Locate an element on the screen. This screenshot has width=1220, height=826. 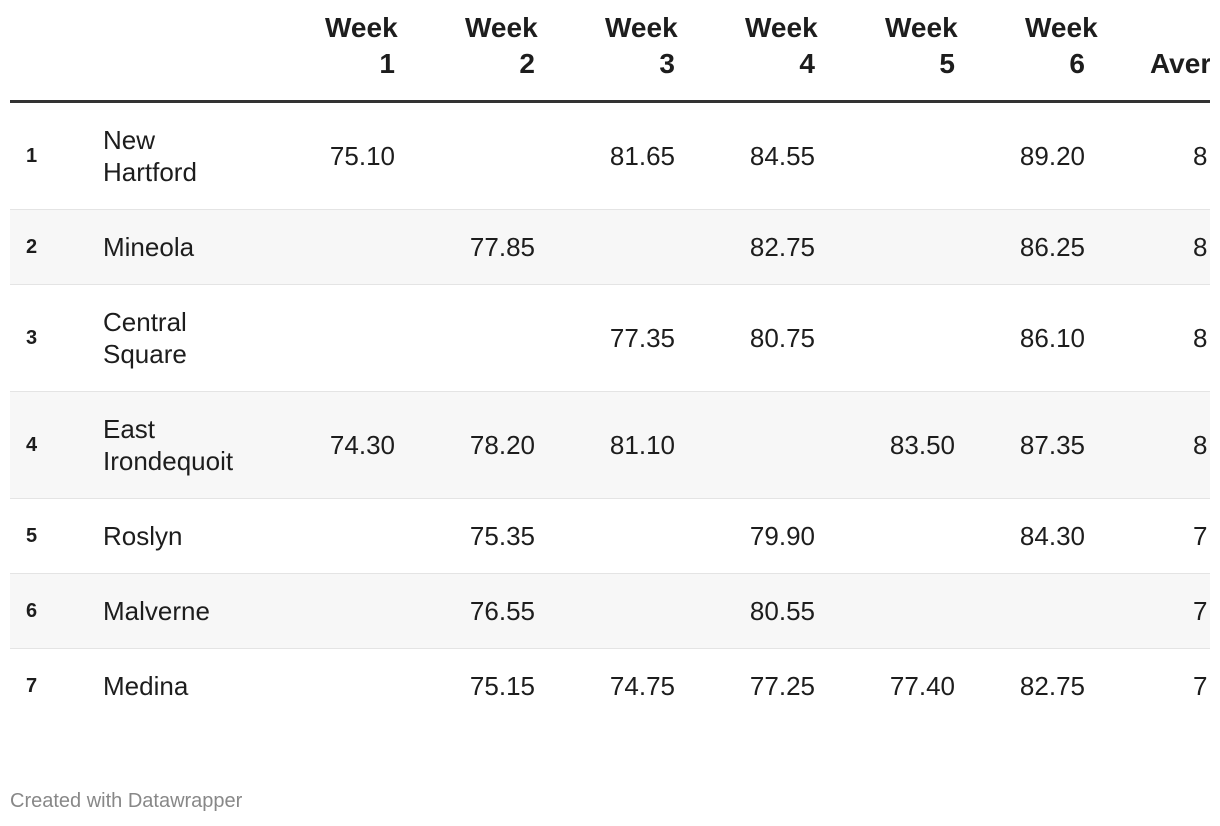
value-cell: 77.35 is located at coordinates (620, 338).